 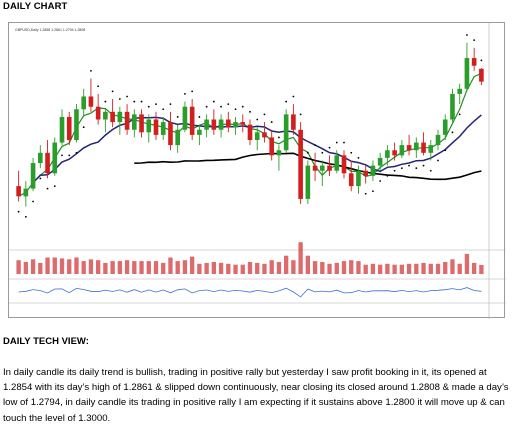 I want to click on ma-mid-line, so click(x=257, y=149).